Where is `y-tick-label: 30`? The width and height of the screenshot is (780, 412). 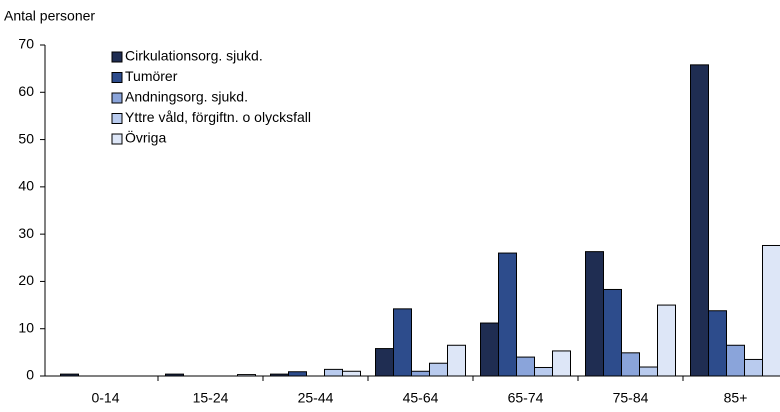 y-tick-label: 30 is located at coordinates (26, 233).